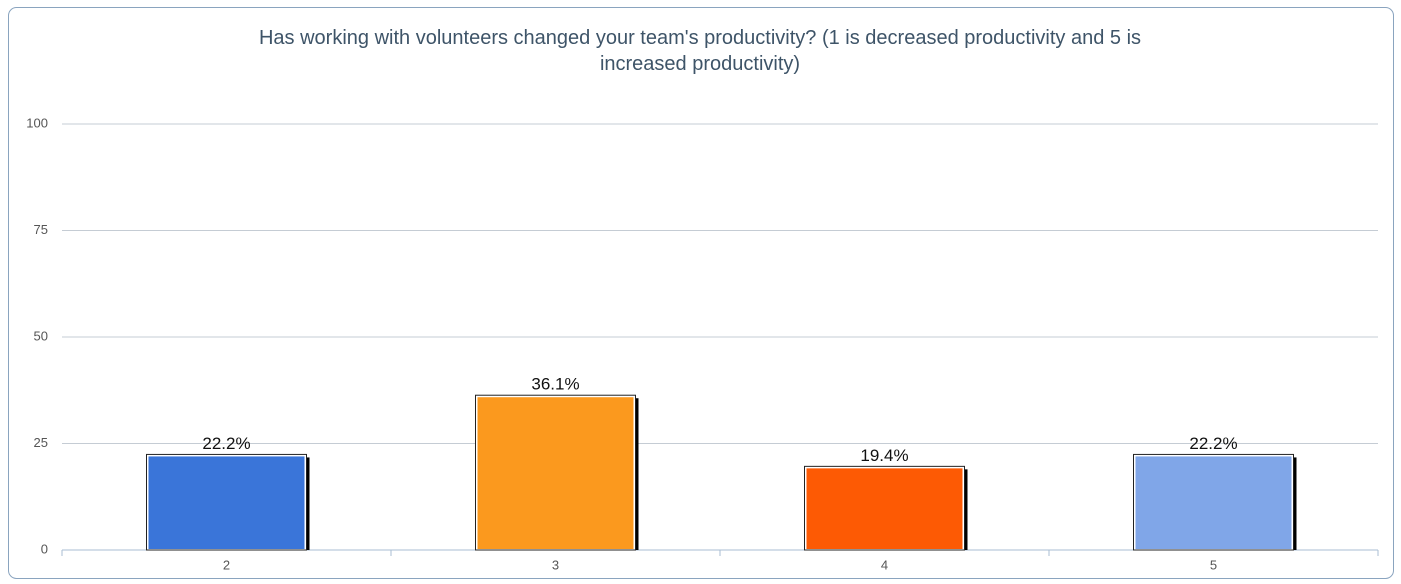 This screenshot has height=584, width=1401. Describe the element at coordinates (1213, 564) in the screenshot. I see `x-tick-label: 5` at that location.